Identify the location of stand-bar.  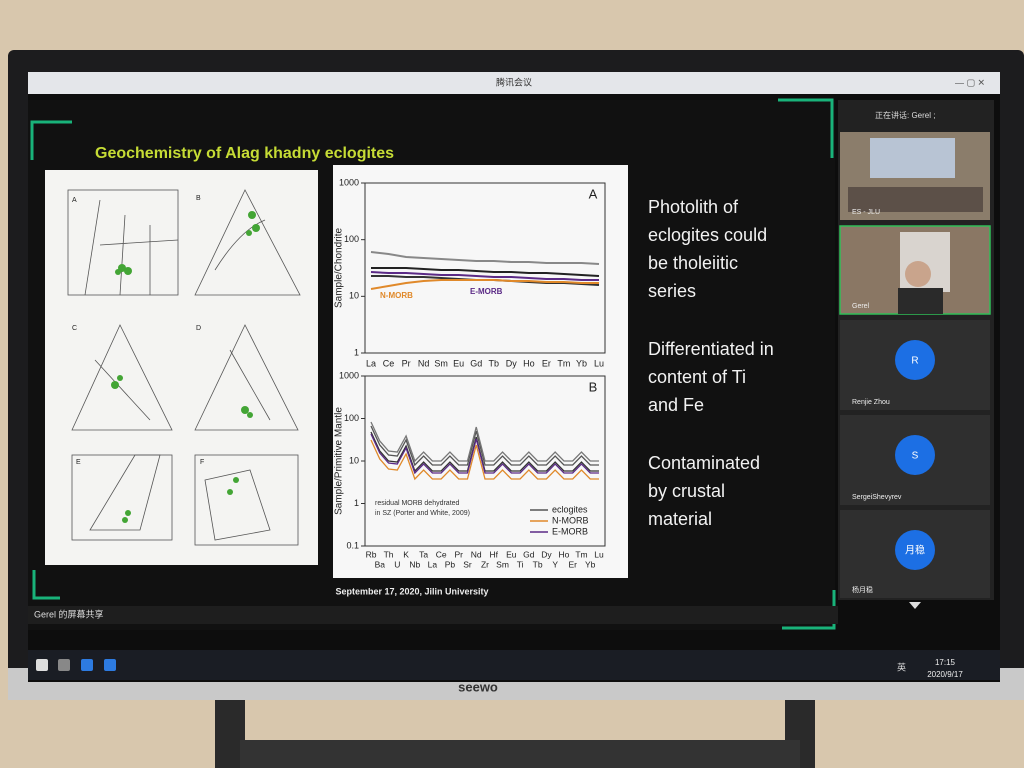
(520, 754).